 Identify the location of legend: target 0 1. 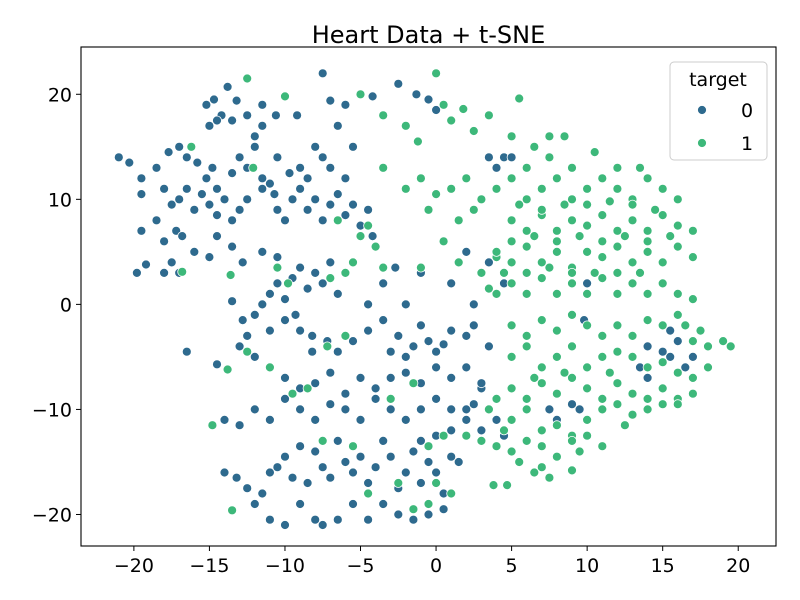
(718, 111).